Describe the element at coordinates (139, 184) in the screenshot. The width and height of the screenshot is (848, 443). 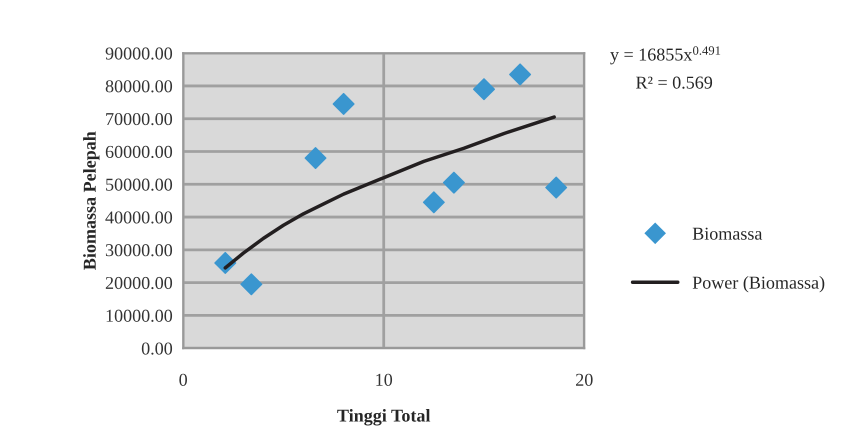
I see `y-tick-label: 50000.00` at that location.